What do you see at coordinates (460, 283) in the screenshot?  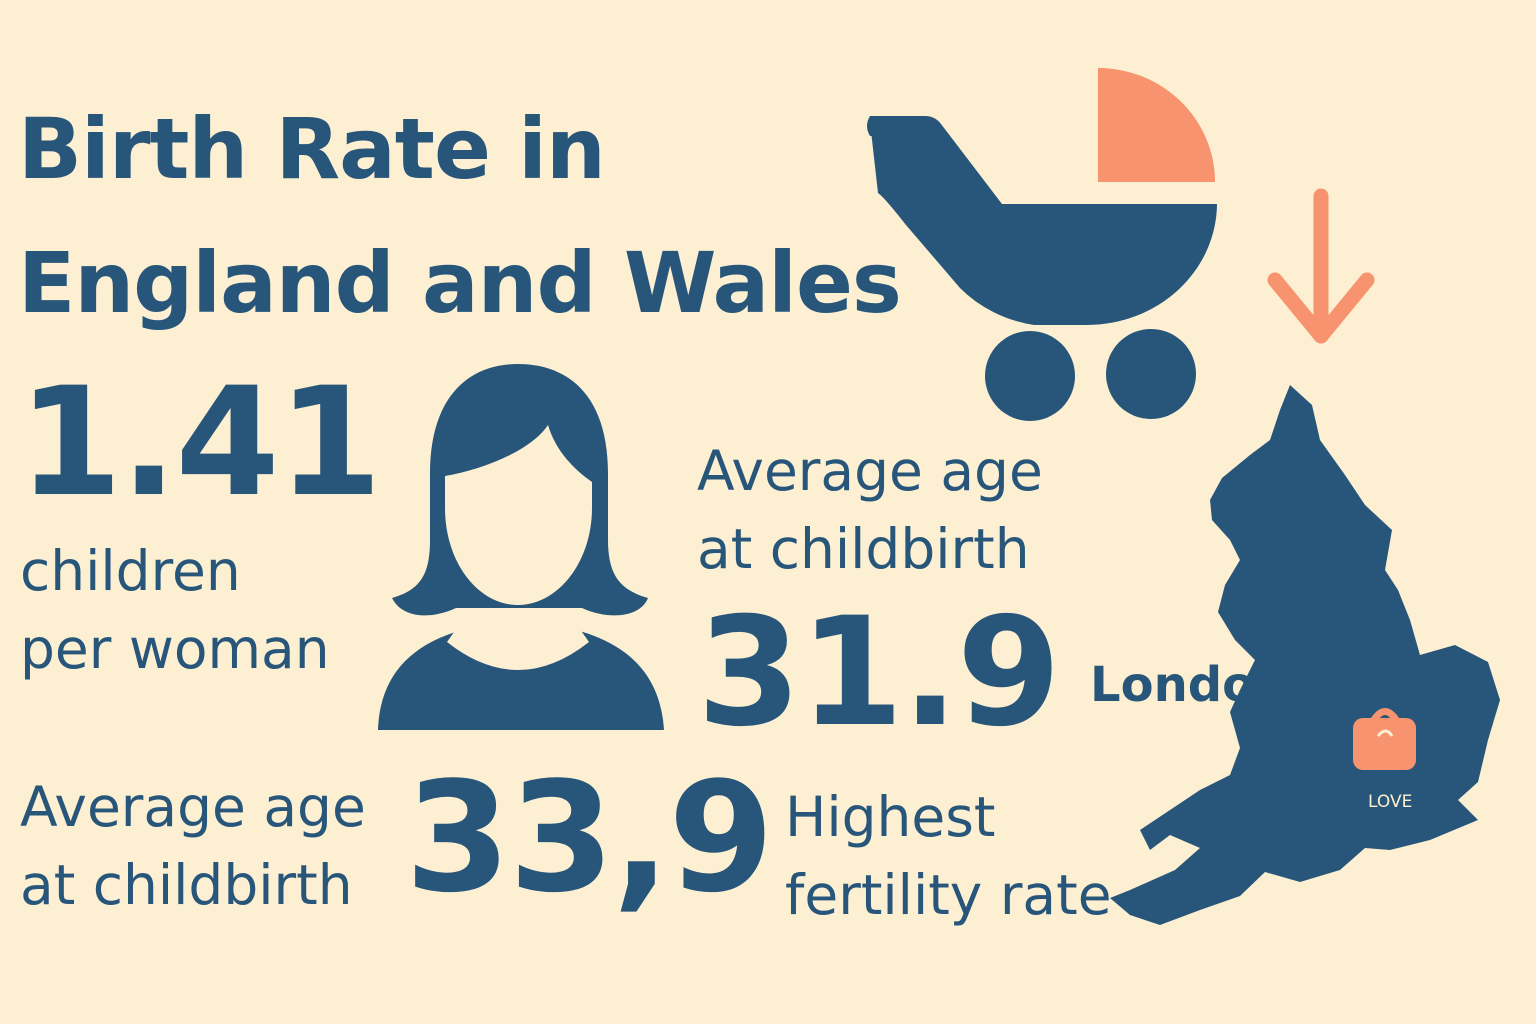 I see `title-line-2: England and Wales` at bounding box center [460, 283].